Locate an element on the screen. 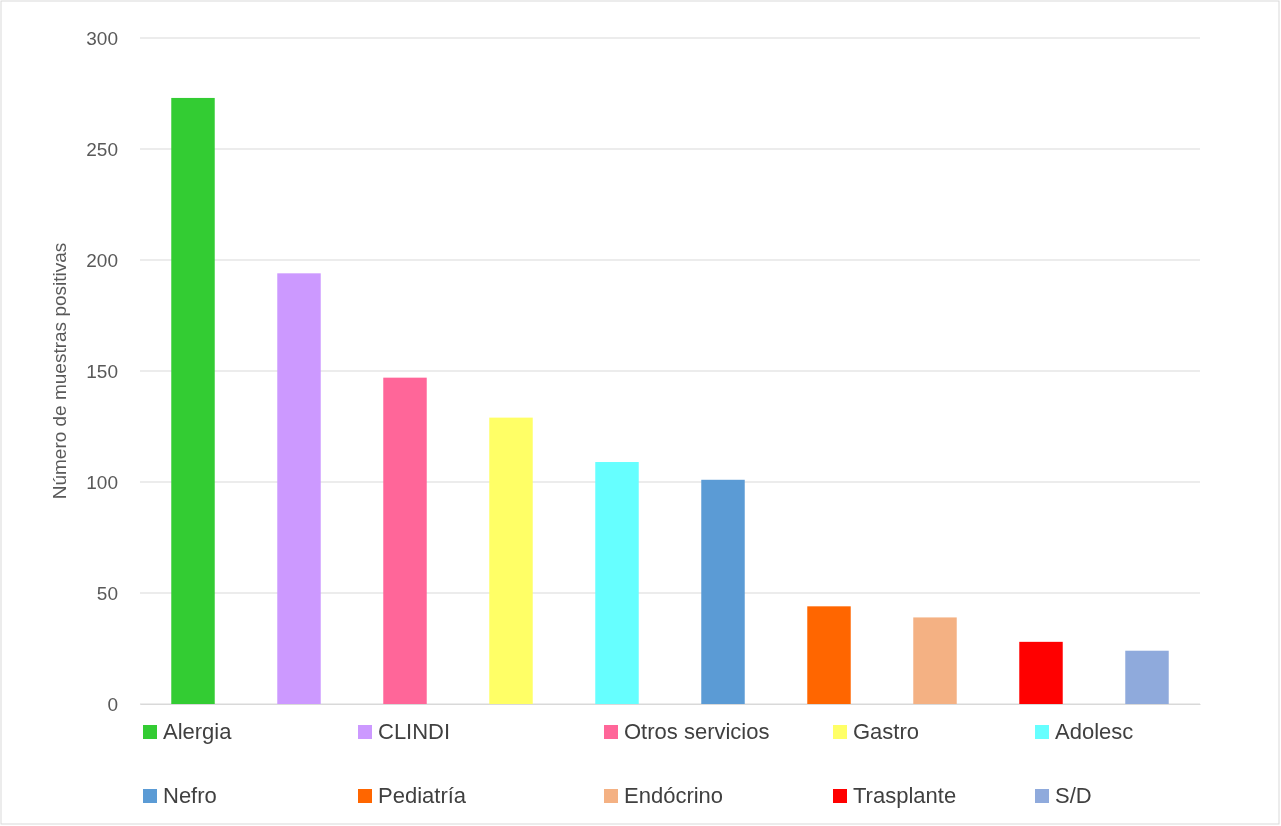 The width and height of the screenshot is (1281, 826). y-tick-label: 200 is located at coordinates (102, 260).